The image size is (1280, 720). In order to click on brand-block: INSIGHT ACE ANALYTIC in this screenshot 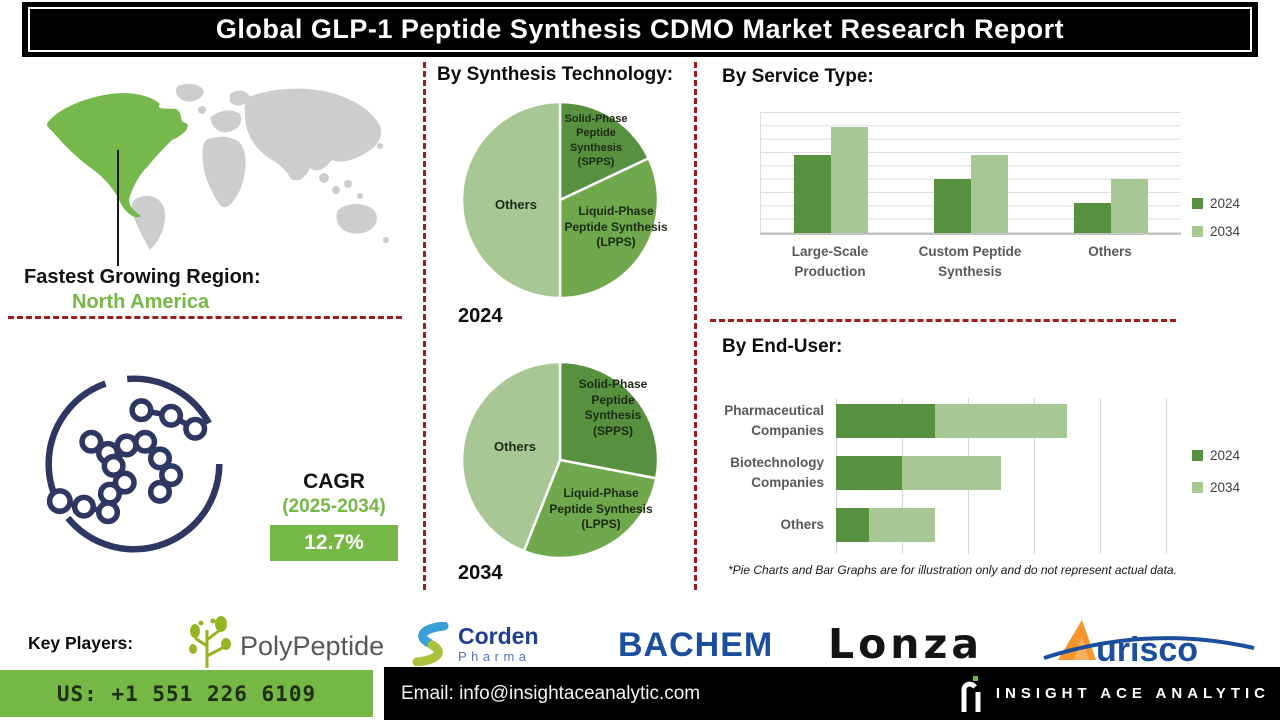, I will do `click(1114, 693)`.